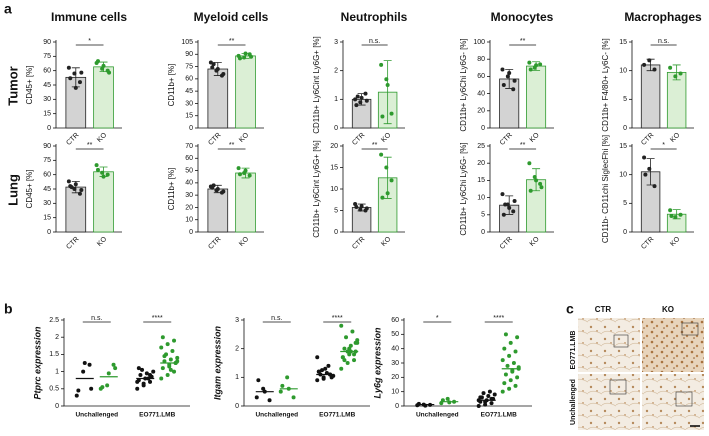 The image size is (709, 436). What do you see at coordinates (103, 202) in the screenshot?
I see `bar` at bounding box center [103, 202].